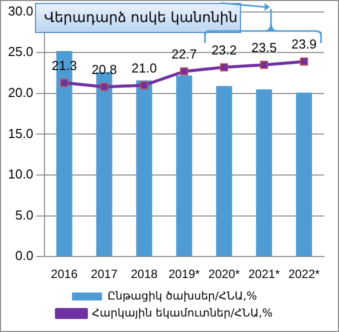  I want to click on data-label: 23.2, so click(224, 50).